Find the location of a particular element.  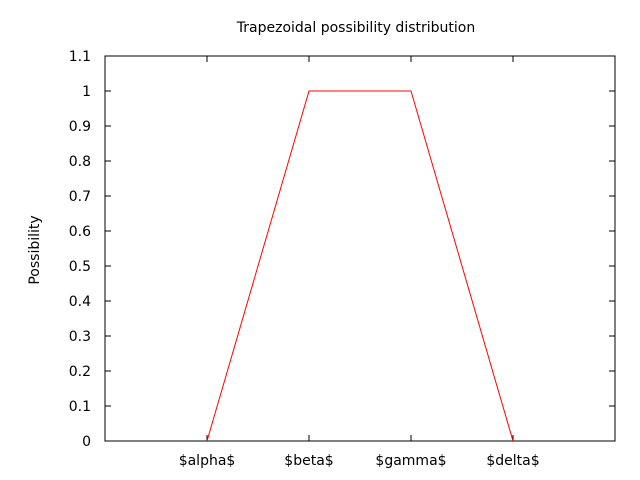

x-tick-label: $beta$ is located at coordinates (308, 461).